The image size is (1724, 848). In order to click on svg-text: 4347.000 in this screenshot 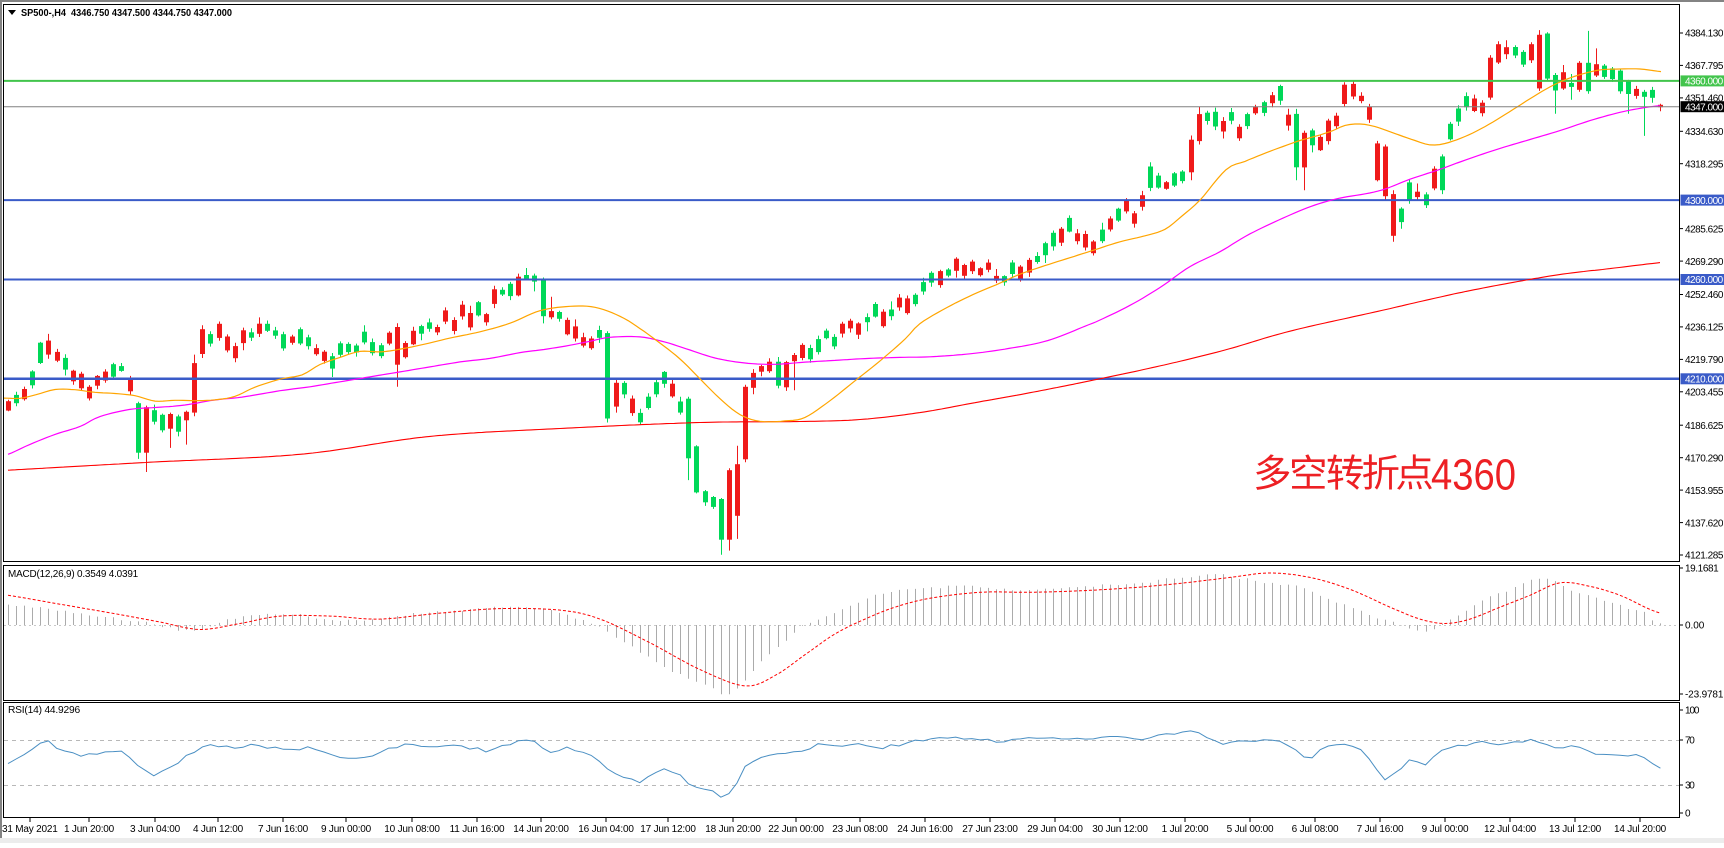, I will do `click(1704, 107)`.